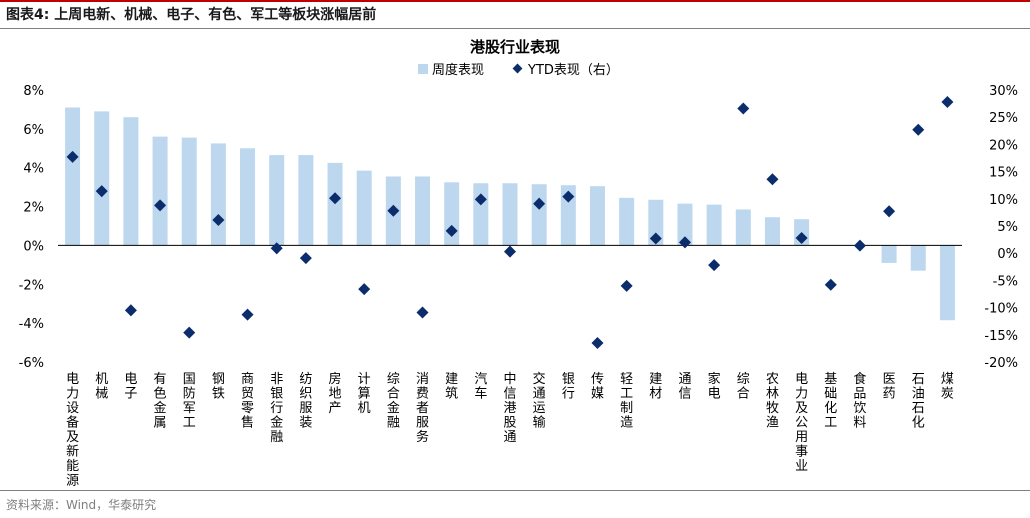 The width and height of the screenshot is (1030, 518). Describe the element at coordinates (189, 401) in the screenshot. I see `category-label: 国防军工` at that location.